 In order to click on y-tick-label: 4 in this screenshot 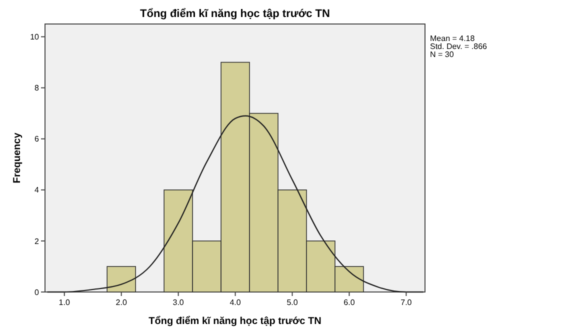, I will do `click(37, 190)`.